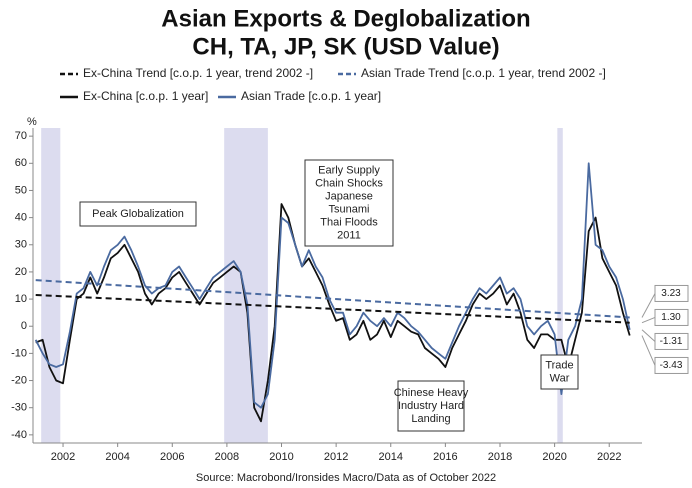 This screenshot has height=488, width=692. What do you see at coordinates (559, 365) in the screenshot?
I see `annotation-text: Trade` at bounding box center [559, 365].